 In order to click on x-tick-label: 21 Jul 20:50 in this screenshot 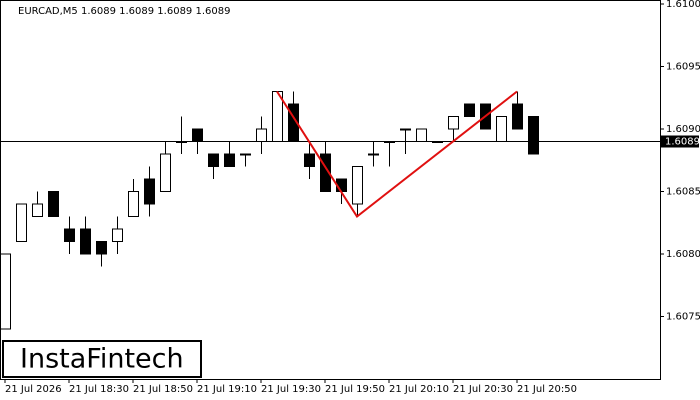, I will do `click(547, 389)`.